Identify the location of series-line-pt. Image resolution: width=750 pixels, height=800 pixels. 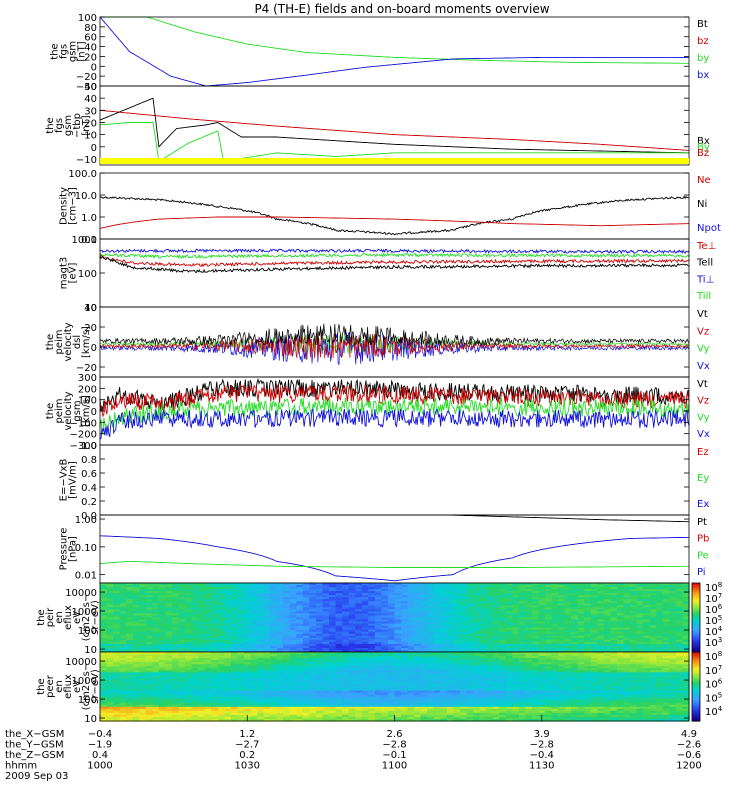
(568, 518).